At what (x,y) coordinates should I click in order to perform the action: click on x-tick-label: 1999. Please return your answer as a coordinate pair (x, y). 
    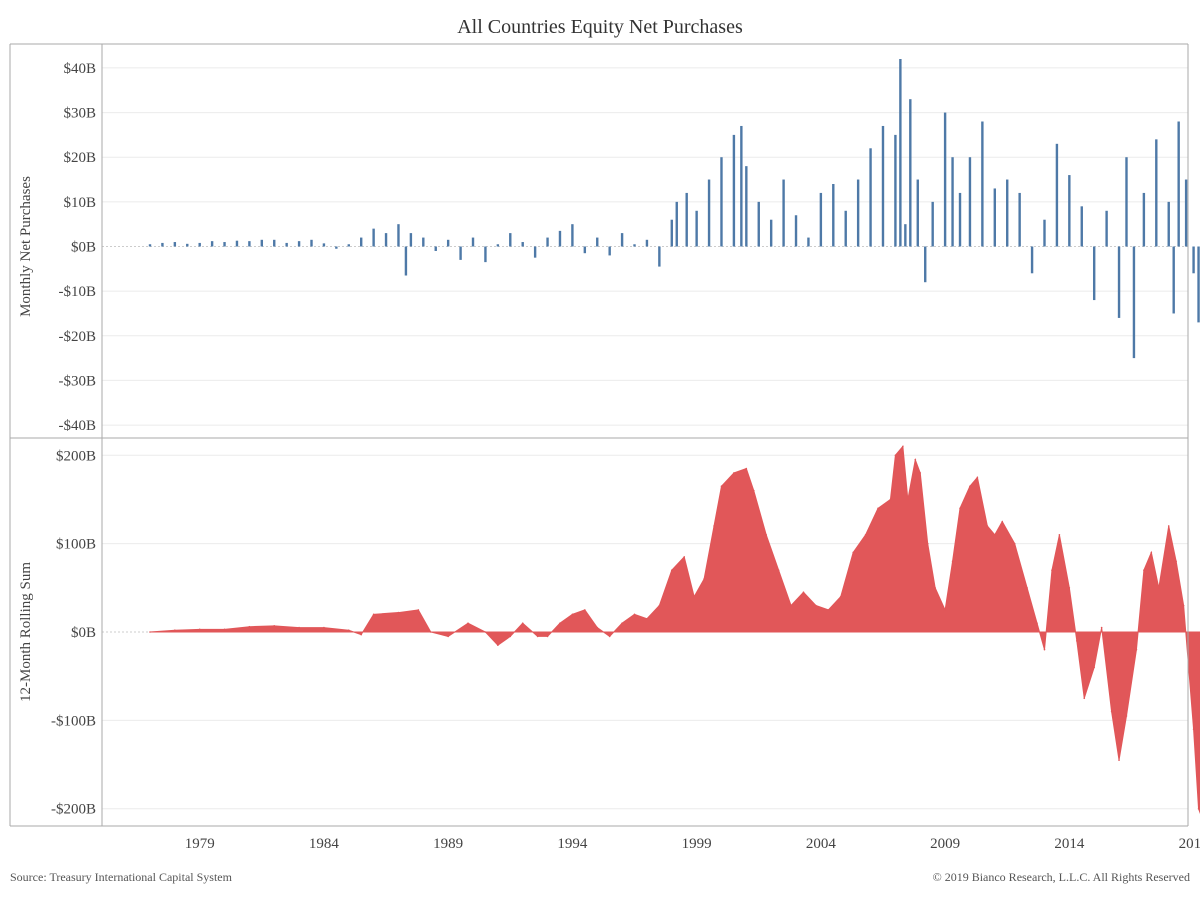
    Looking at the image, I should click on (697, 844).